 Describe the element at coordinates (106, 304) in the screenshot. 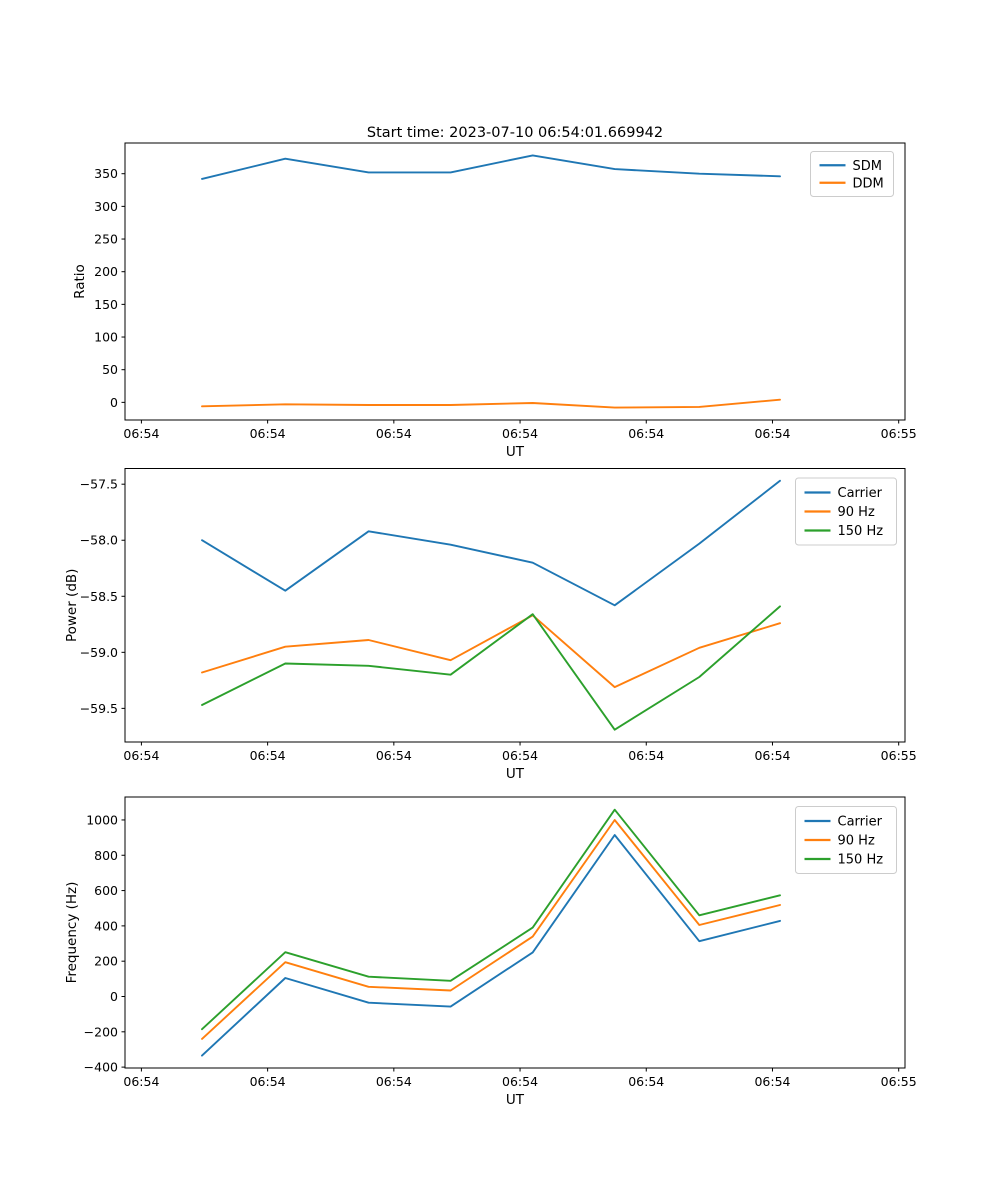

I see `y-tick-label: 150` at that location.